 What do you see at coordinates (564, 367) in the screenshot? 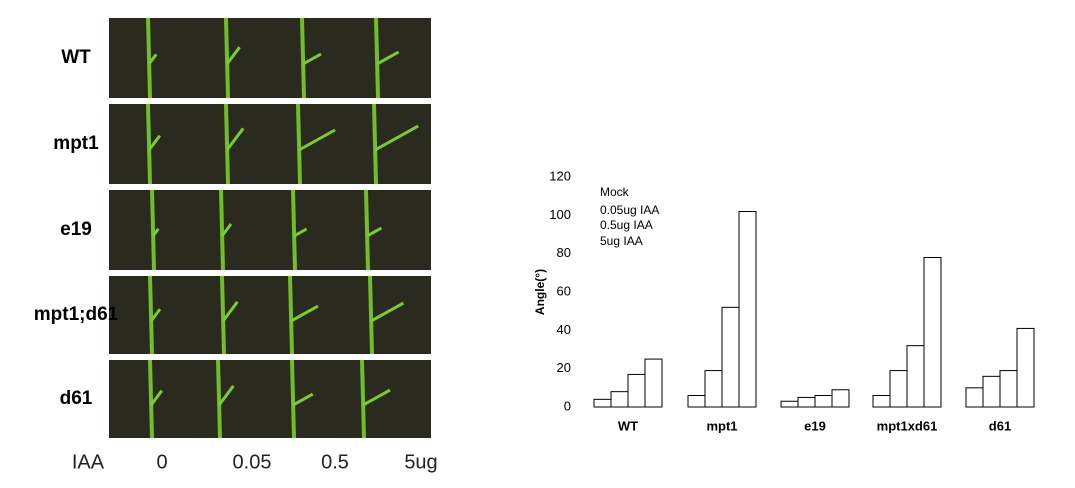
I see `y-tick-label: 20` at bounding box center [564, 367].